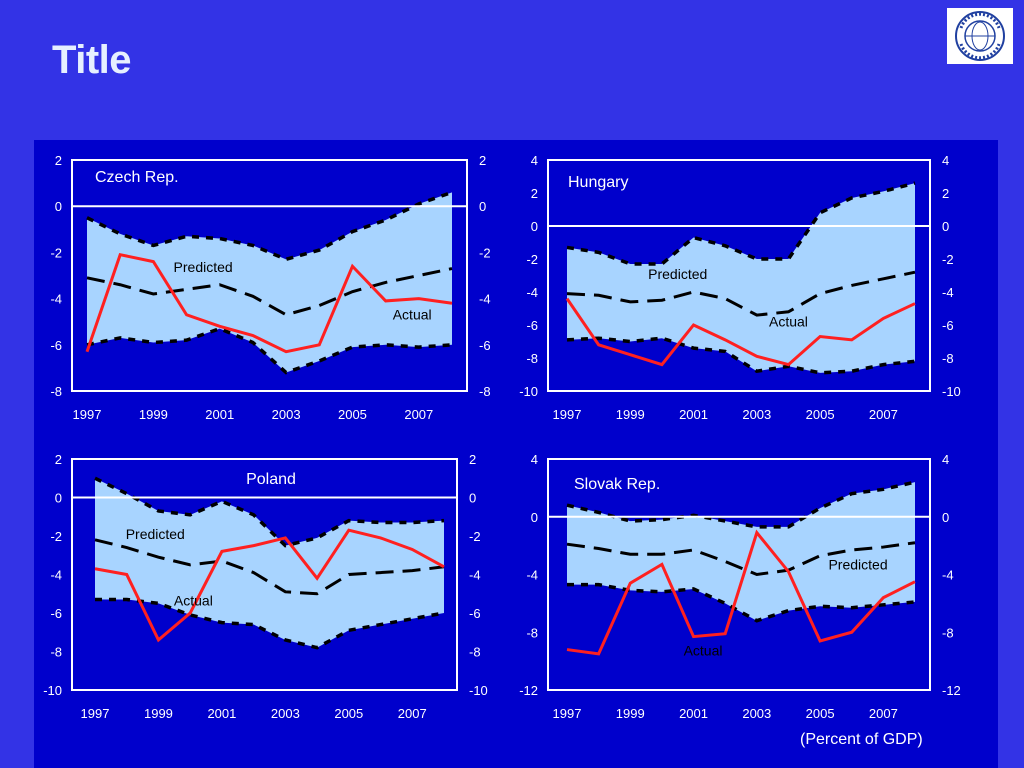 This screenshot has width=1024, height=768. I want to click on chart-title: Hungary, so click(598, 182).